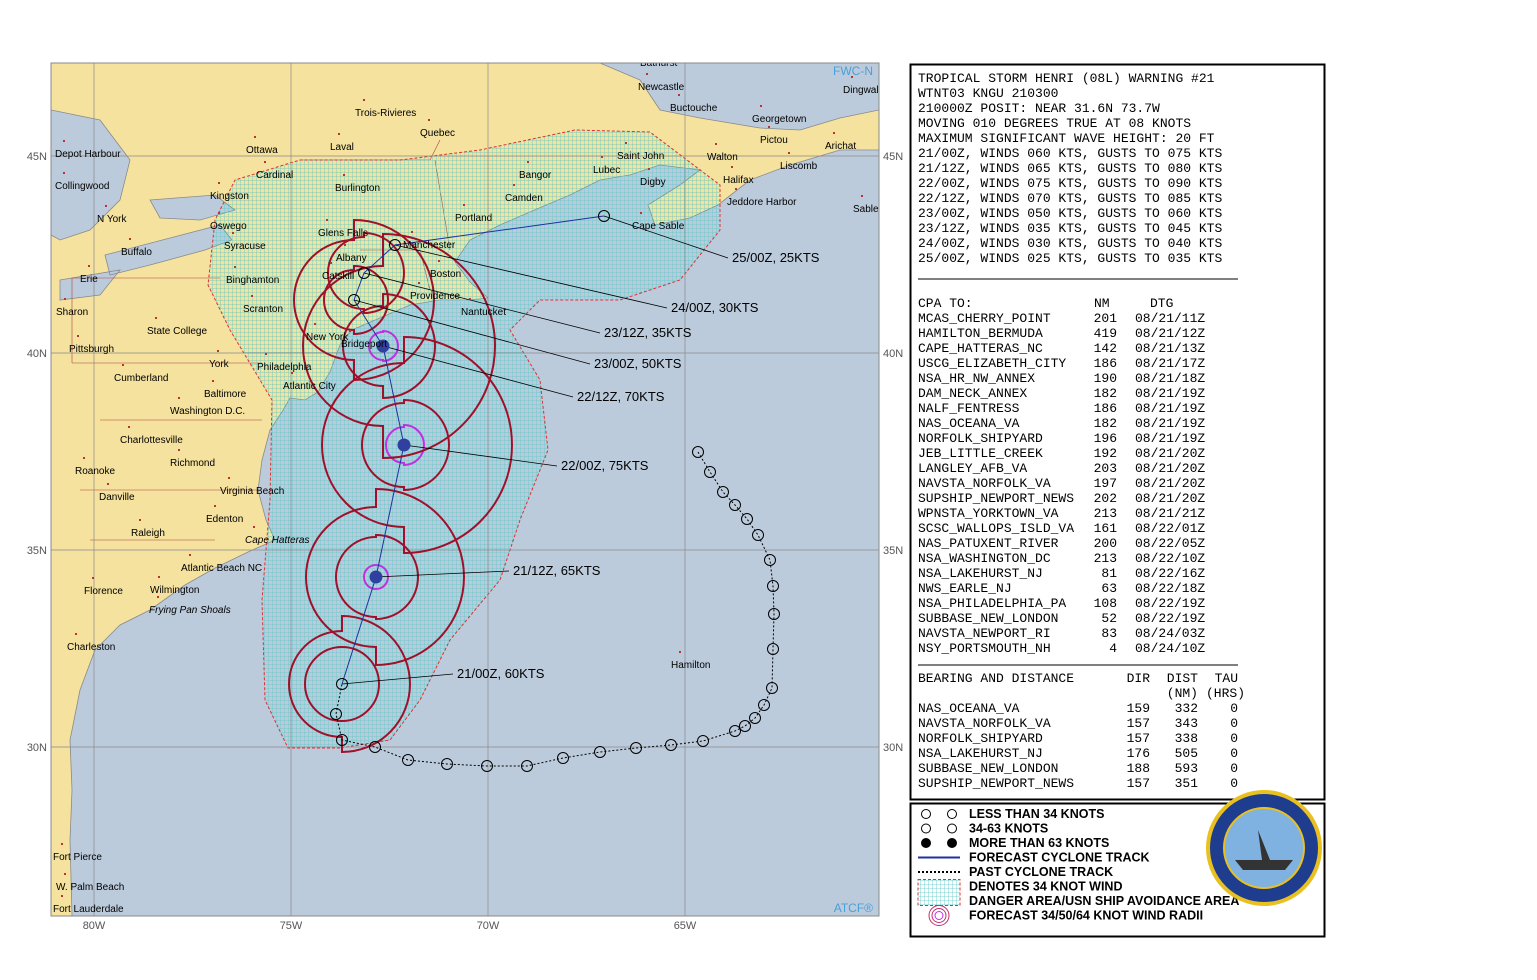 Image resolution: width=1537 pixels, height=980 pixels. Describe the element at coordinates (148, 533) in the screenshot. I see `place-label: Raleigh` at that location.